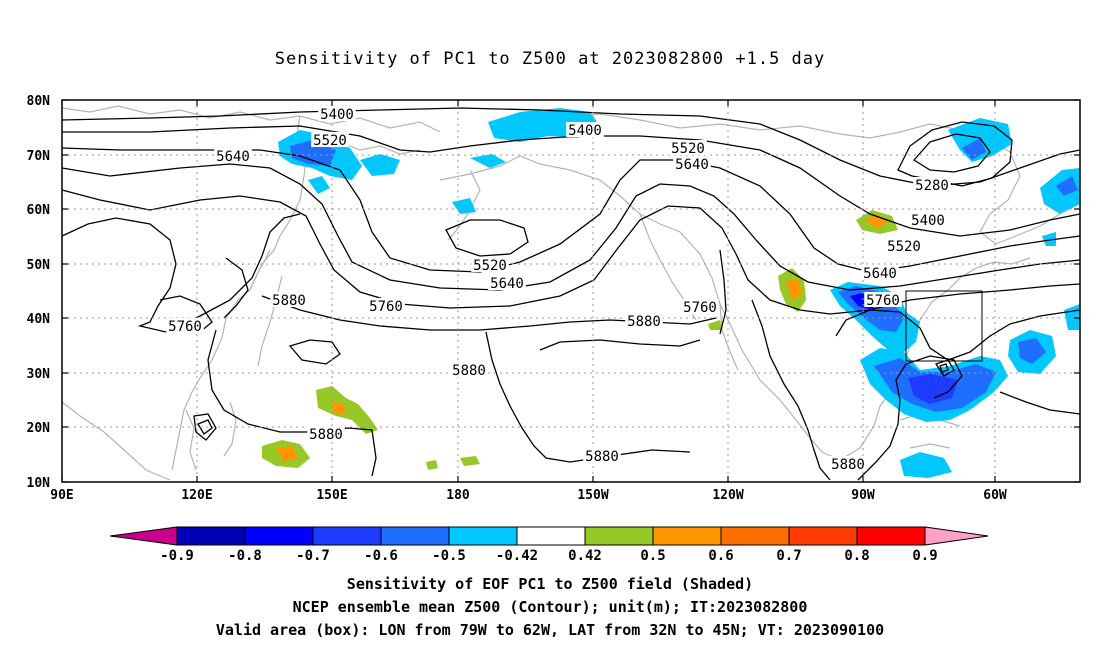 Image resolution: width=1100 pixels, height=650 pixels. I want to click on lon-label: 150E, so click(331, 495).